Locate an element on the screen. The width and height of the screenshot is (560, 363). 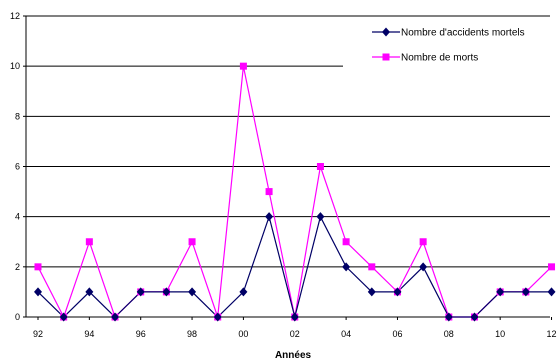
x-tick-label: 10 is located at coordinates (500, 334).